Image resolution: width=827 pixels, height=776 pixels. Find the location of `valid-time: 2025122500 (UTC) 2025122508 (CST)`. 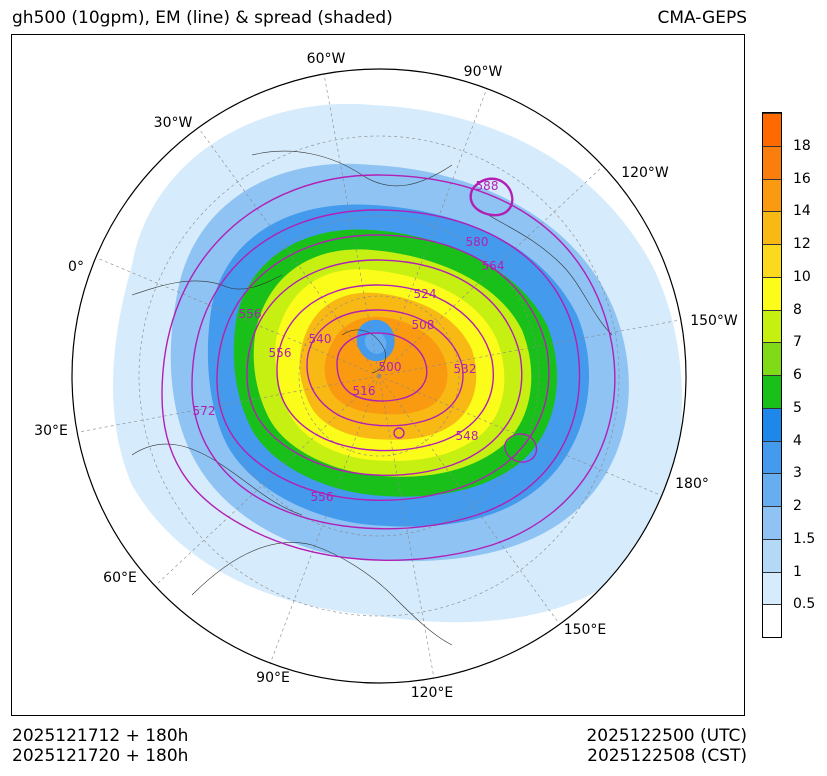

valid-time: 2025122500 (UTC) 2025122508 (CST) is located at coordinates (666, 746).